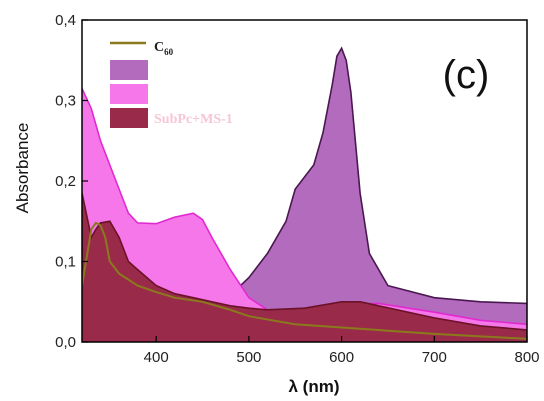 The image size is (544, 401). I want to click on y-tick-label: 0,2, so click(65, 181).